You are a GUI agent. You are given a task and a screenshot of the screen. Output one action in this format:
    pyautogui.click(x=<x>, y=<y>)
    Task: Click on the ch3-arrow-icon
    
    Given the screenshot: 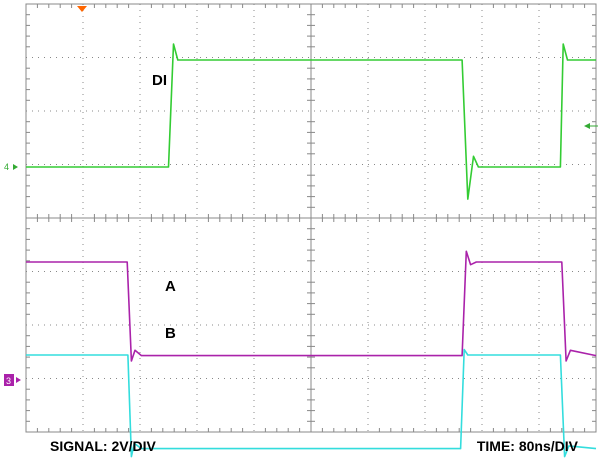 What is the action you would take?
    pyautogui.click(x=18, y=380)
    